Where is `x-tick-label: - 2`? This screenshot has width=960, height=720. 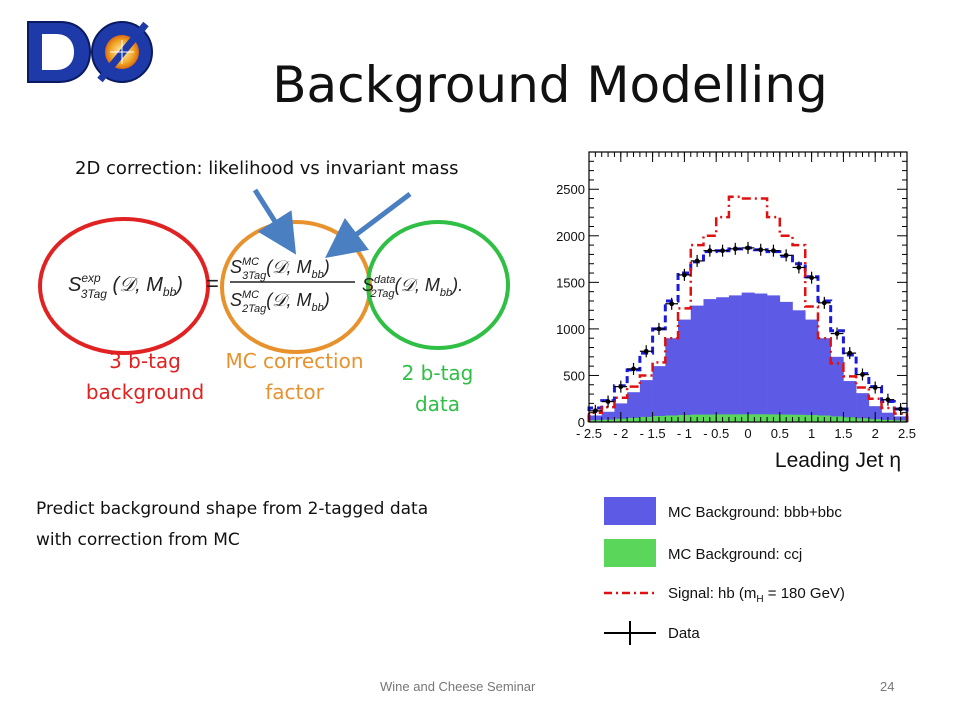
x-tick-label: - 2 is located at coordinates (620, 433).